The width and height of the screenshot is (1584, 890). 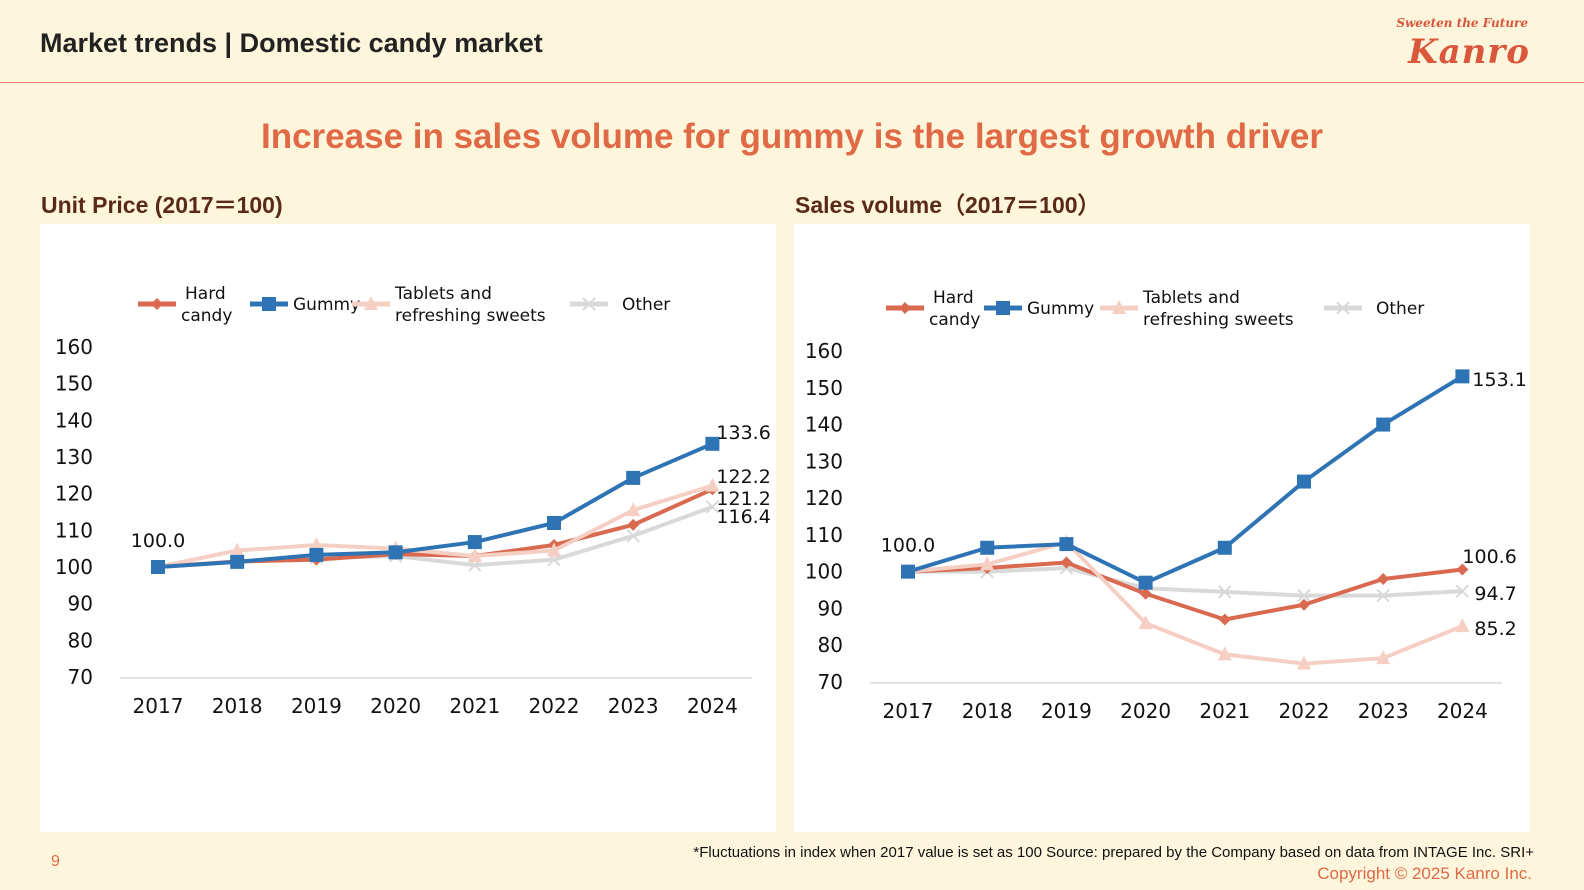 I want to click on legend-label: Gummy, so click(x=326, y=305).